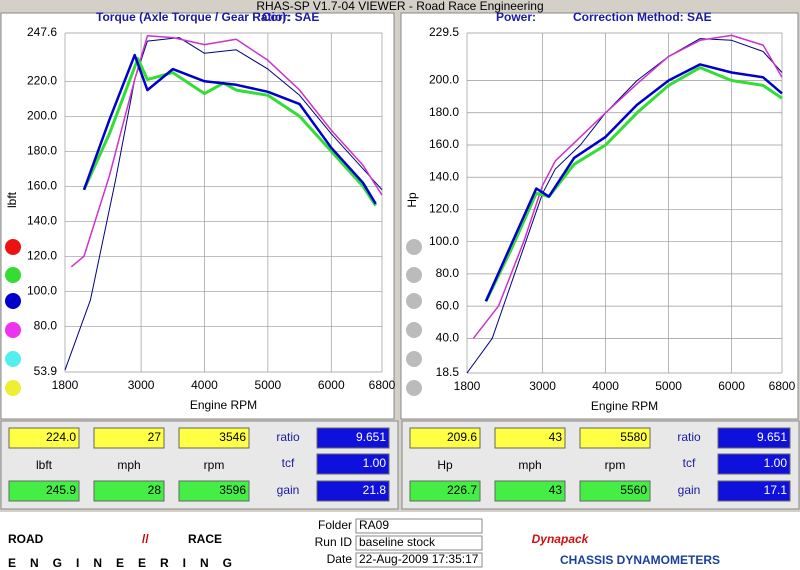 The image size is (800, 570). What do you see at coordinates (155, 490) in the screenshot?
I see `readout-value: 28` at bounding box center [155, 490].